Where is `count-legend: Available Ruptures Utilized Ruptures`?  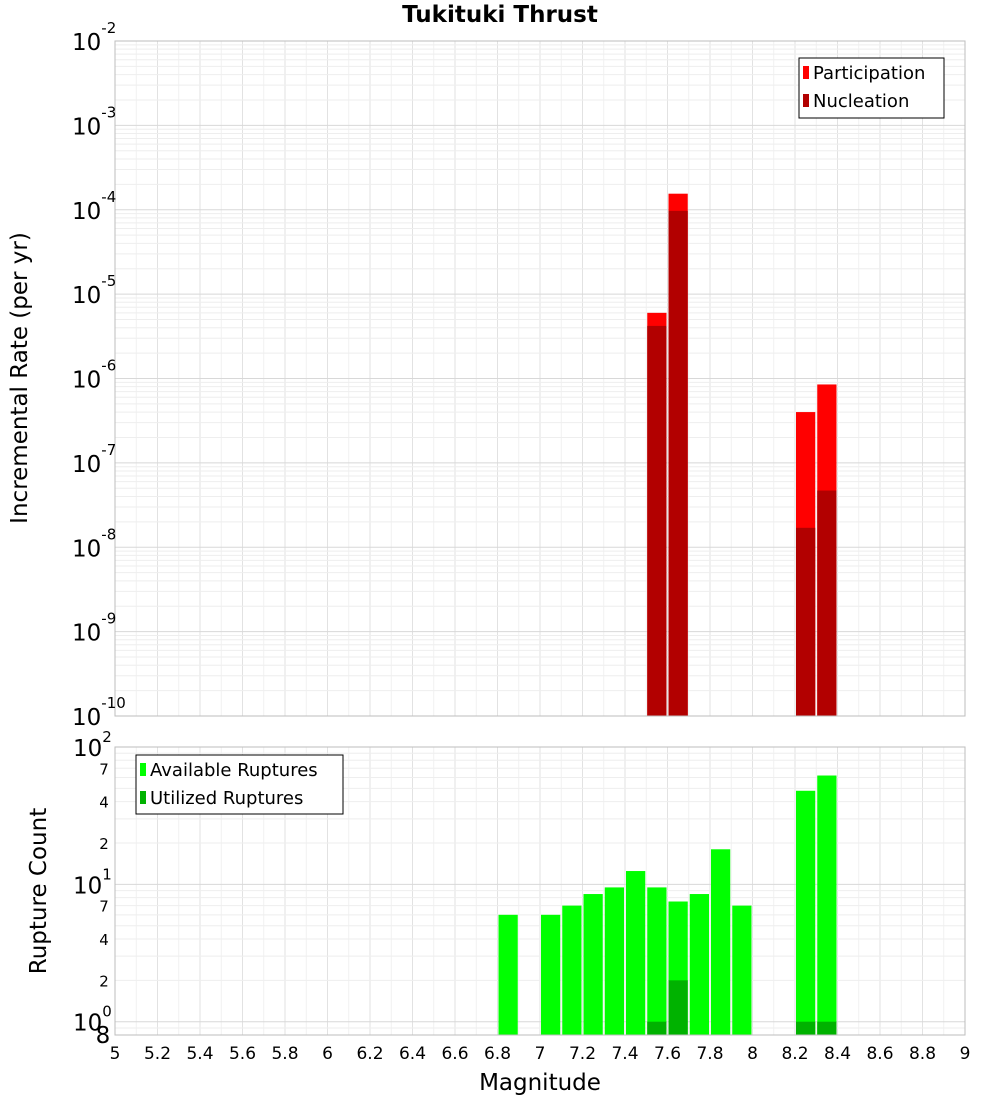
count-legend: Available Ruptures Utilized Ruptures is located at coordinates (239, 784).